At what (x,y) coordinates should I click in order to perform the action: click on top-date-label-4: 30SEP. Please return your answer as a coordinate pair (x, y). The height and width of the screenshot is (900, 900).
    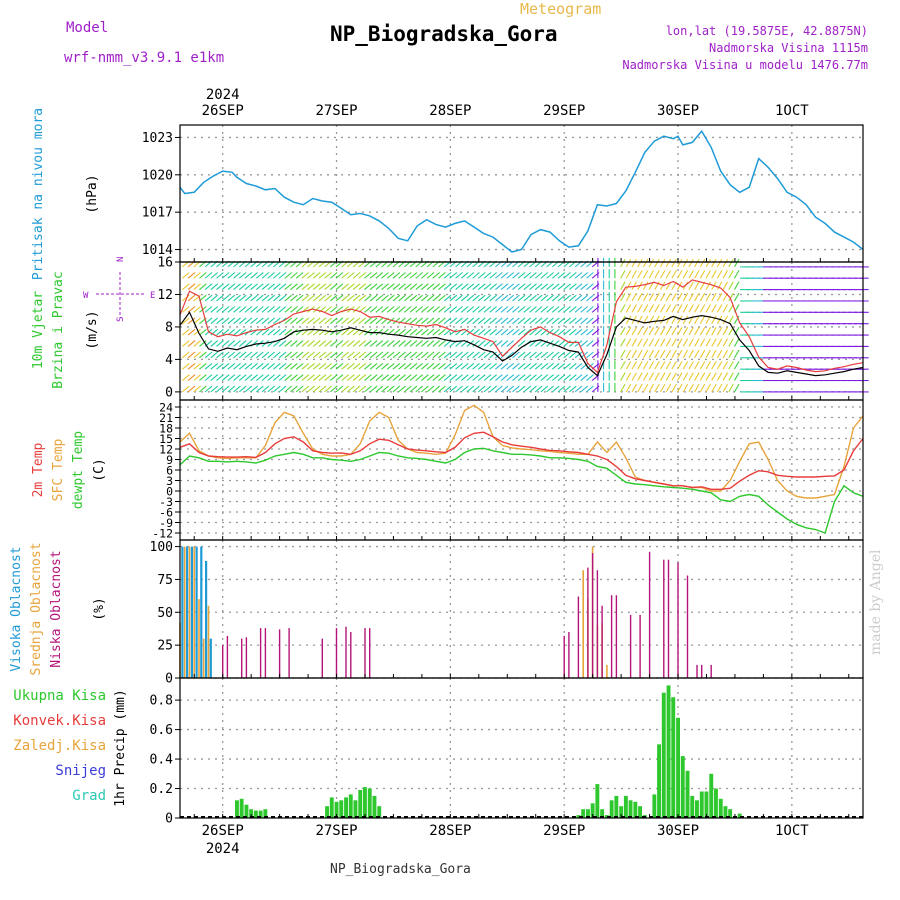
    Looking at the image, I should click on (678, 111).